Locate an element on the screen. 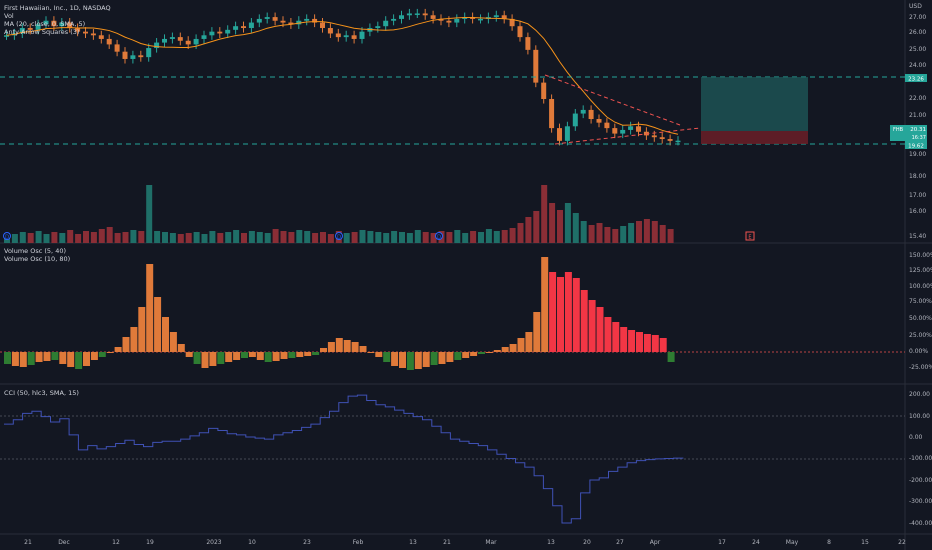 The image size is (932, 550). time-axis-label: 17 is located at coordinates (722, 542).